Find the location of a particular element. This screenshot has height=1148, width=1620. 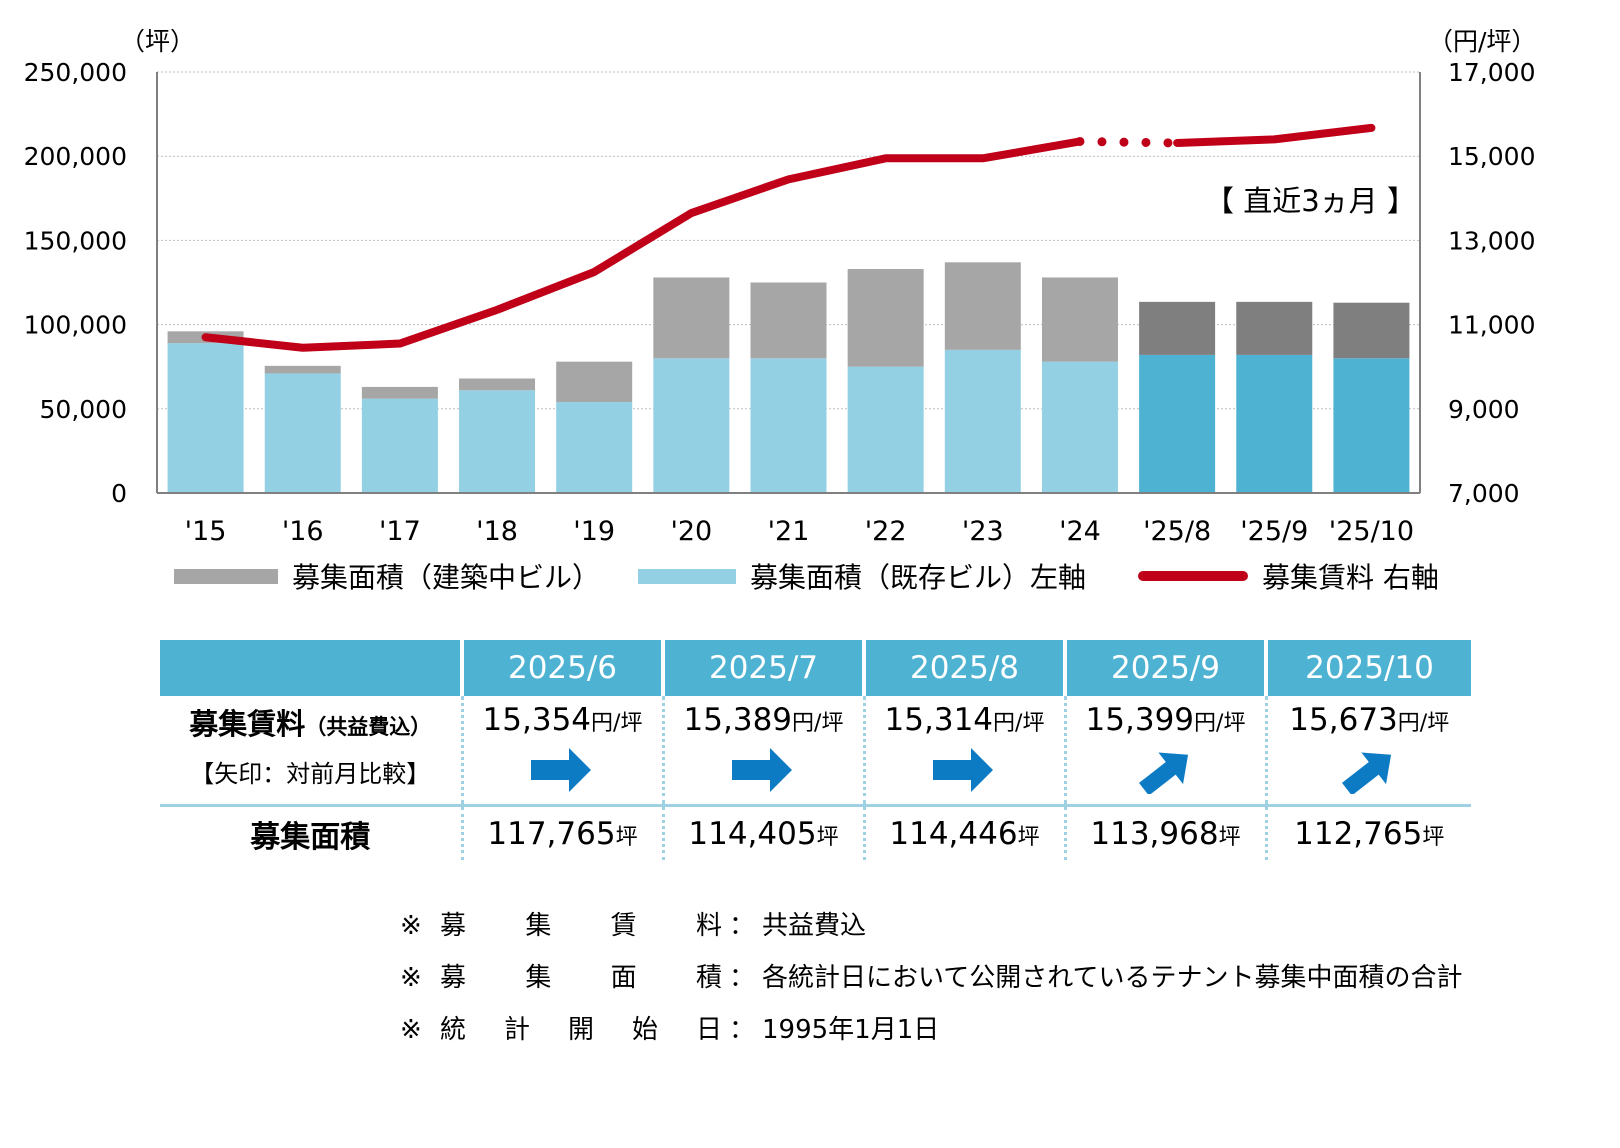

note-key-char: 統 is located at coordinates (453, 1030).